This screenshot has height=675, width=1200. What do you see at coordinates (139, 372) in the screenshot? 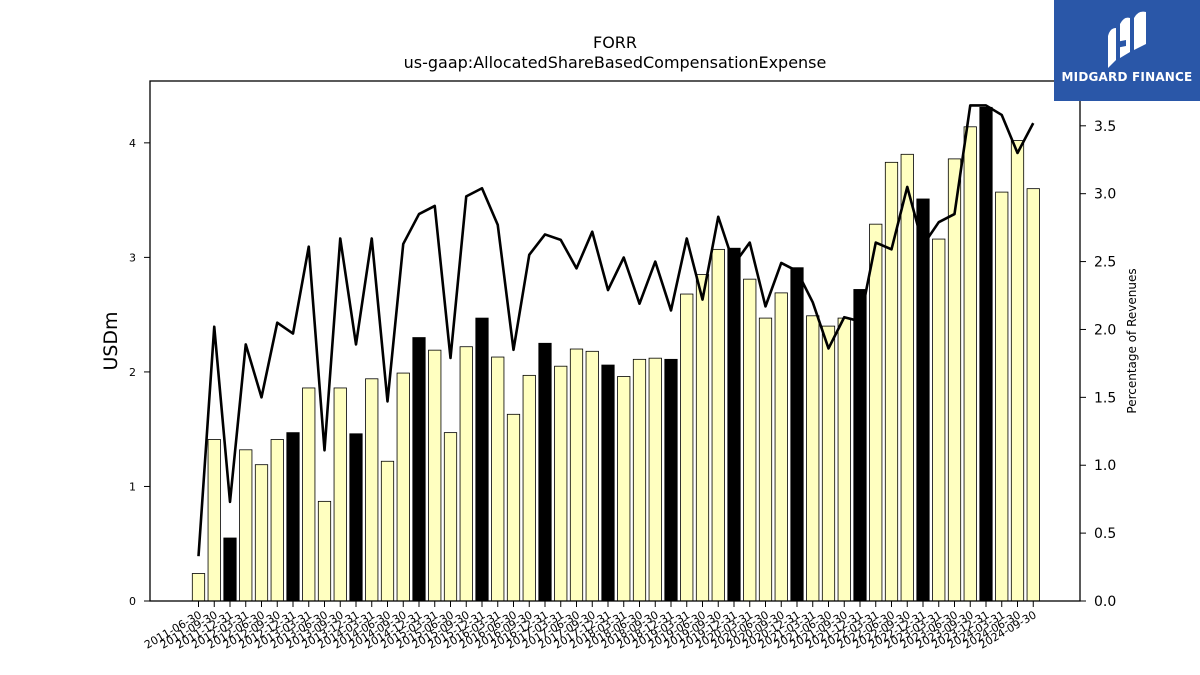
I see `left-axis: 0 1 2 3 4` at bounding box center [139, 372].